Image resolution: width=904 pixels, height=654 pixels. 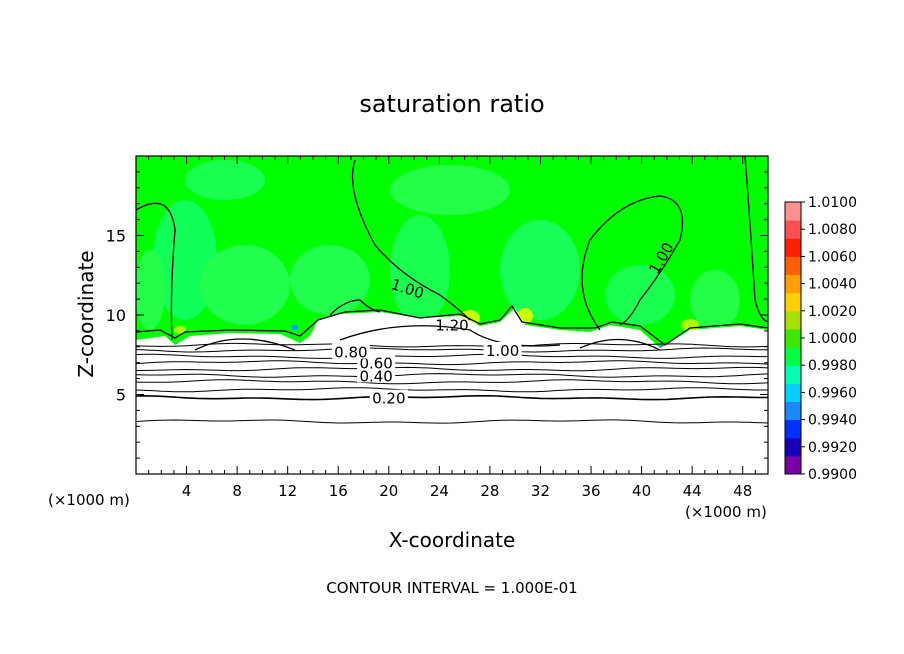 What do you see at coordinates (86, 313) in the screenshot?
I see `y-axis-label: Z-coordinate` at bounding box center [86, 313].